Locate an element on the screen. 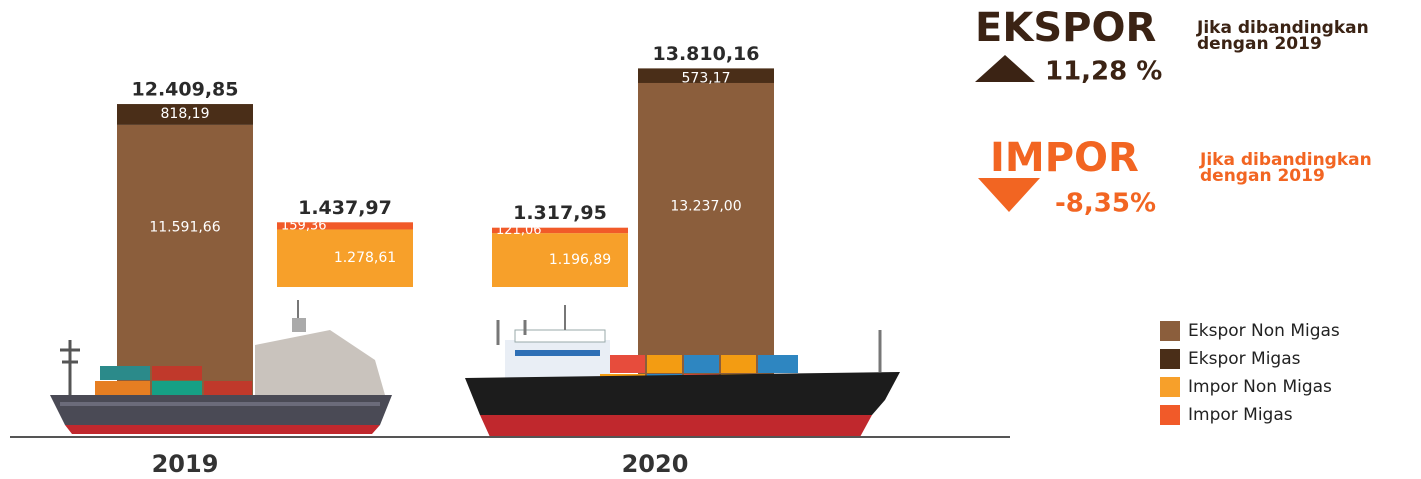  value-label: 1.196,89 is located at coordinates (580, 260).